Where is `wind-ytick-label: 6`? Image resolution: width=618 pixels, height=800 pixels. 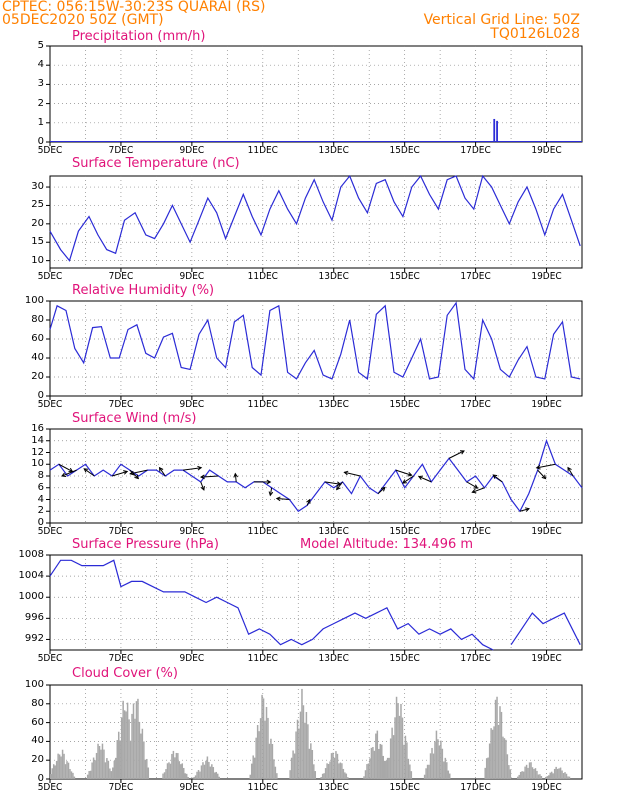 wind-ytick-label: 6 is located at coordinates (40, 487).